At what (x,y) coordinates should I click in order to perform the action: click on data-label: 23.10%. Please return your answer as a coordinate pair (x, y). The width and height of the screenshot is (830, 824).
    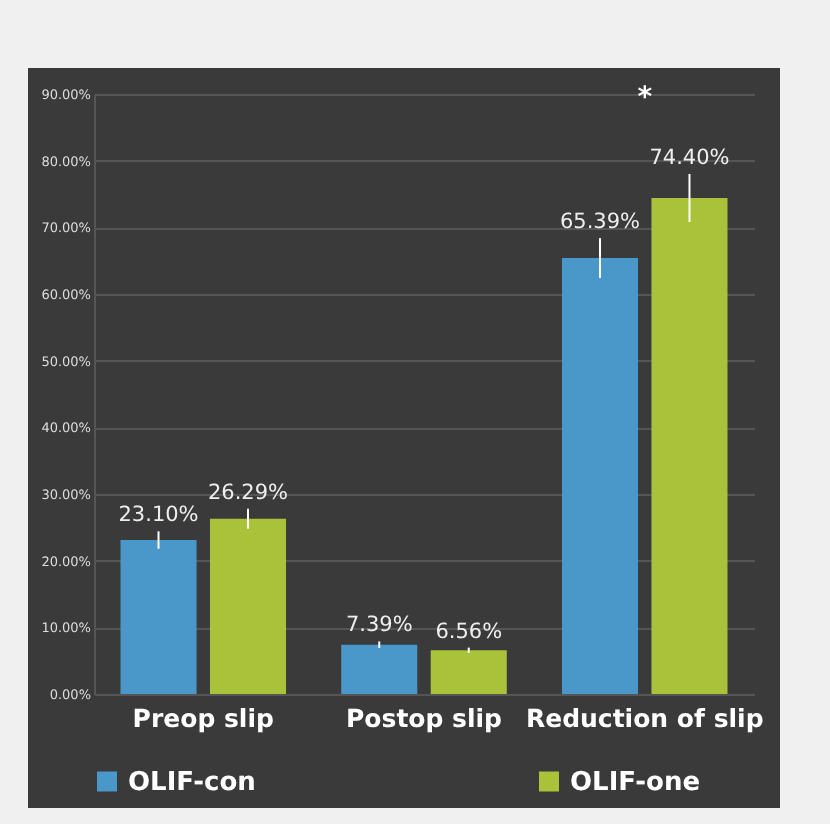
    Looking at the image, I should click on (158, 515).